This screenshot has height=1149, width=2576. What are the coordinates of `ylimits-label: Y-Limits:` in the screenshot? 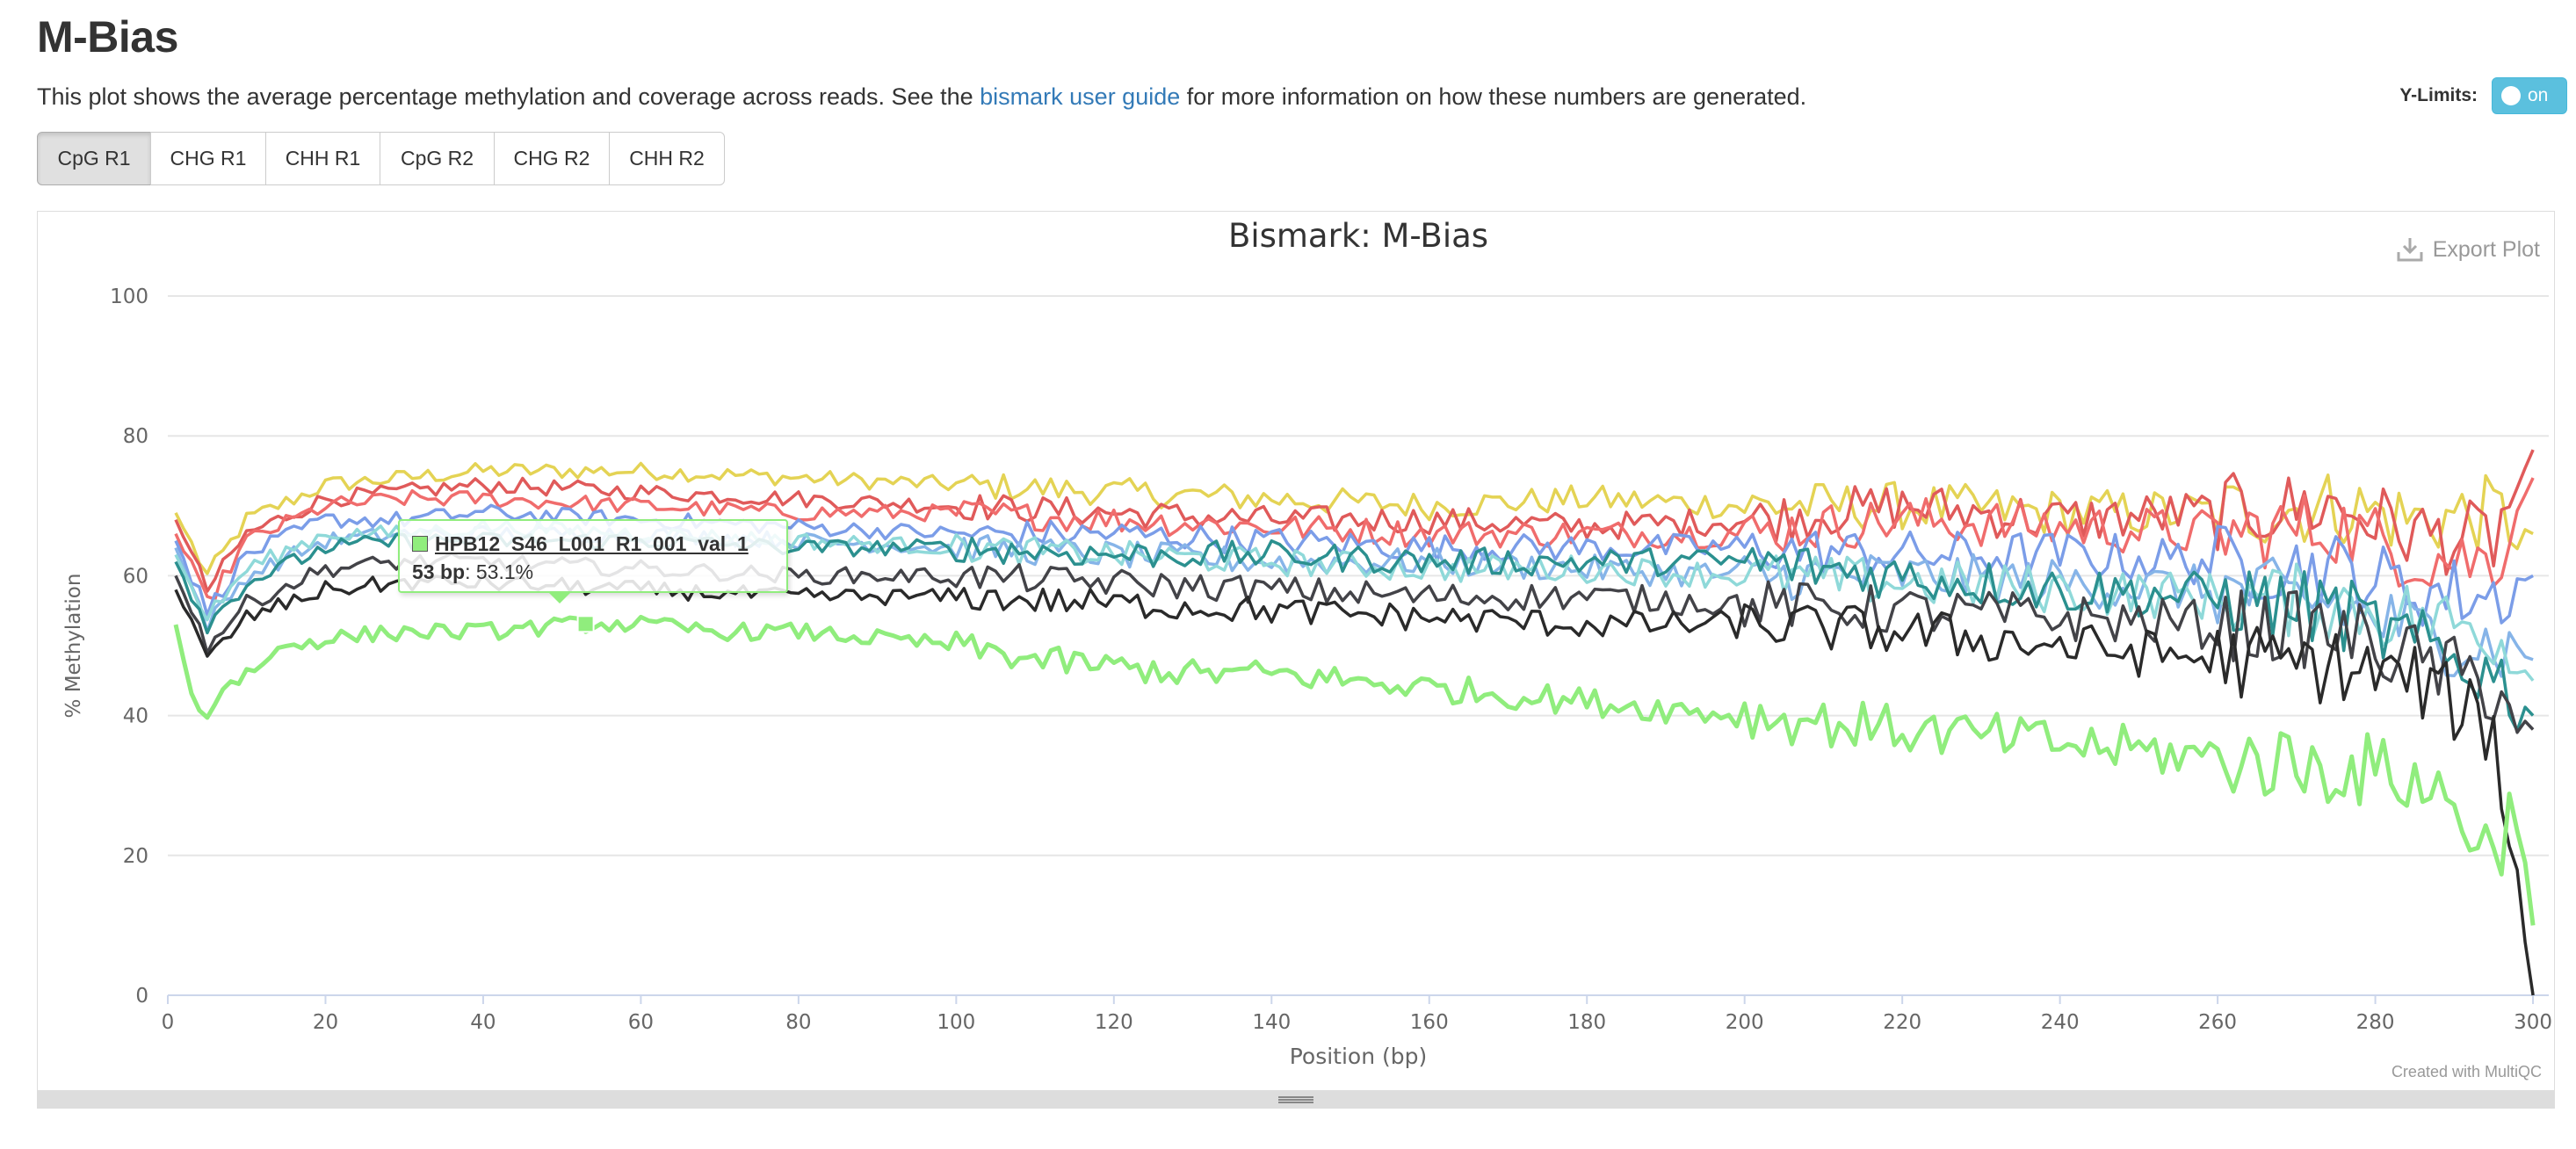 It's located at (2438, 95).